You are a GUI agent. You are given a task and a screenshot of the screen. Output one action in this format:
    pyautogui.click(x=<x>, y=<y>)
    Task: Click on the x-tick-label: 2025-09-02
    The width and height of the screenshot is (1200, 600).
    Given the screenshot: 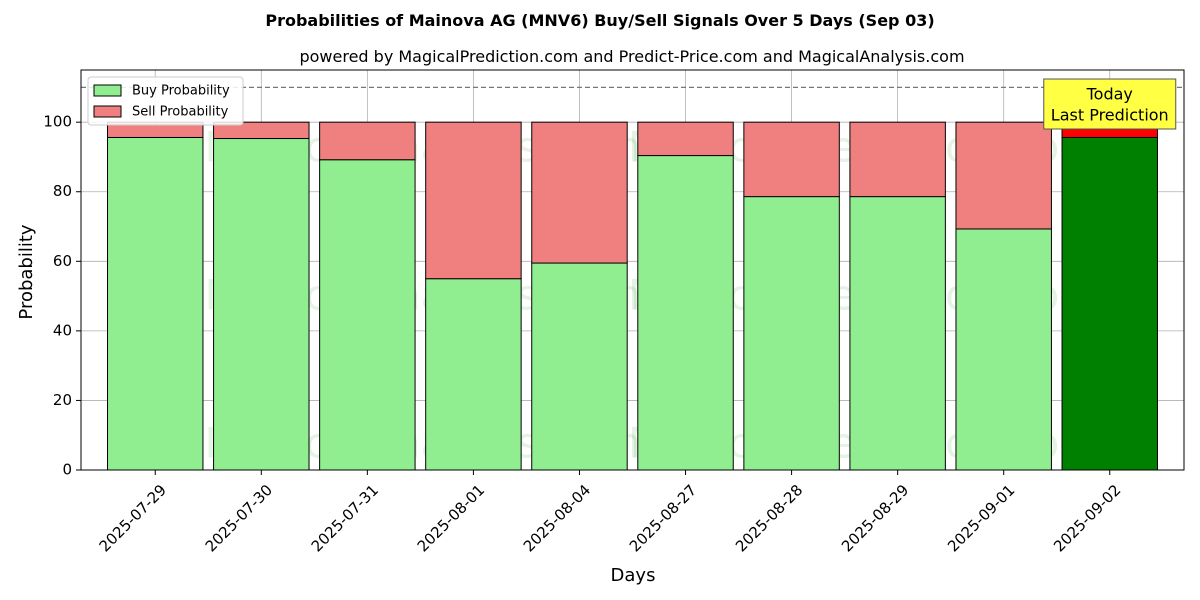 What is the action you would take?
    pyautogui.click(x=1087, y=518)
    